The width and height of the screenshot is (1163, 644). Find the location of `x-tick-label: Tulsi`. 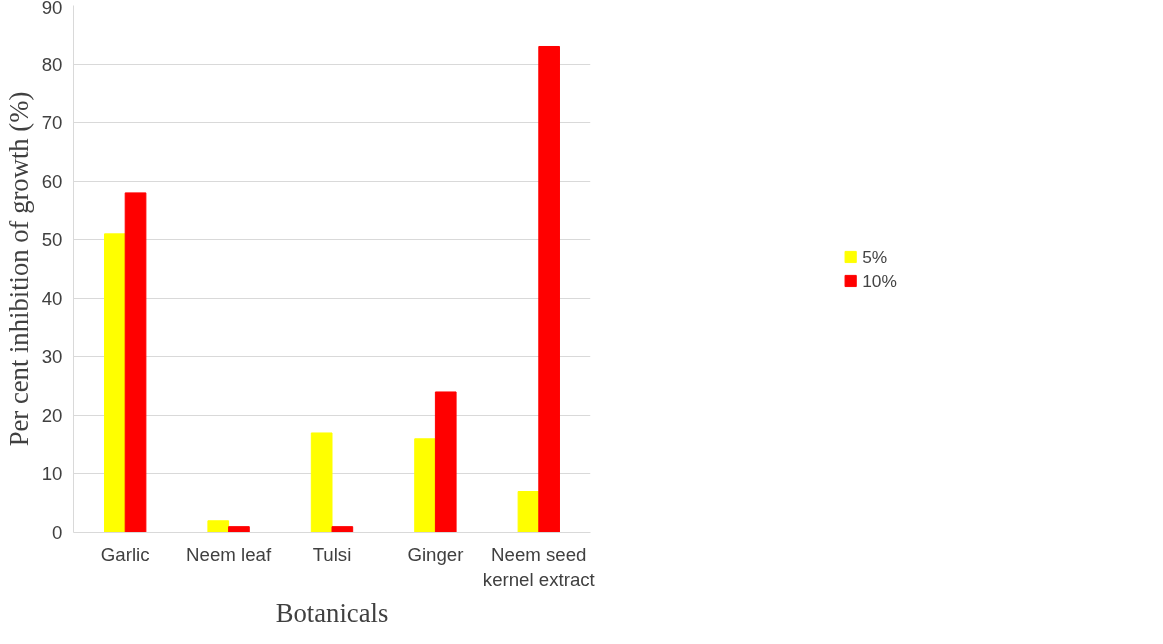

x-tick-label: Tulsi is located at coordinates (332, 554).